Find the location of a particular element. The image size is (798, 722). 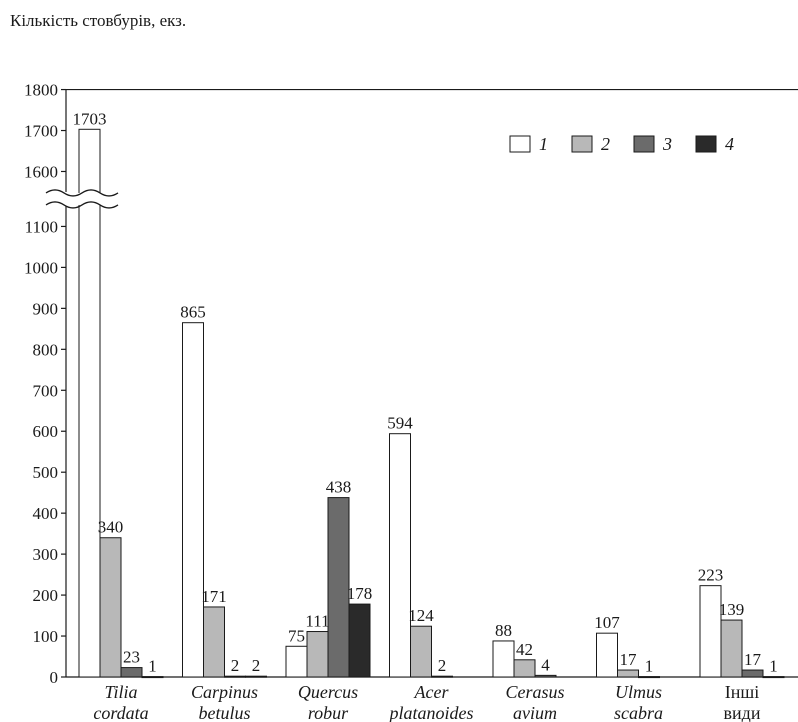

data-label: 594 is located at coordinates (400, 423).